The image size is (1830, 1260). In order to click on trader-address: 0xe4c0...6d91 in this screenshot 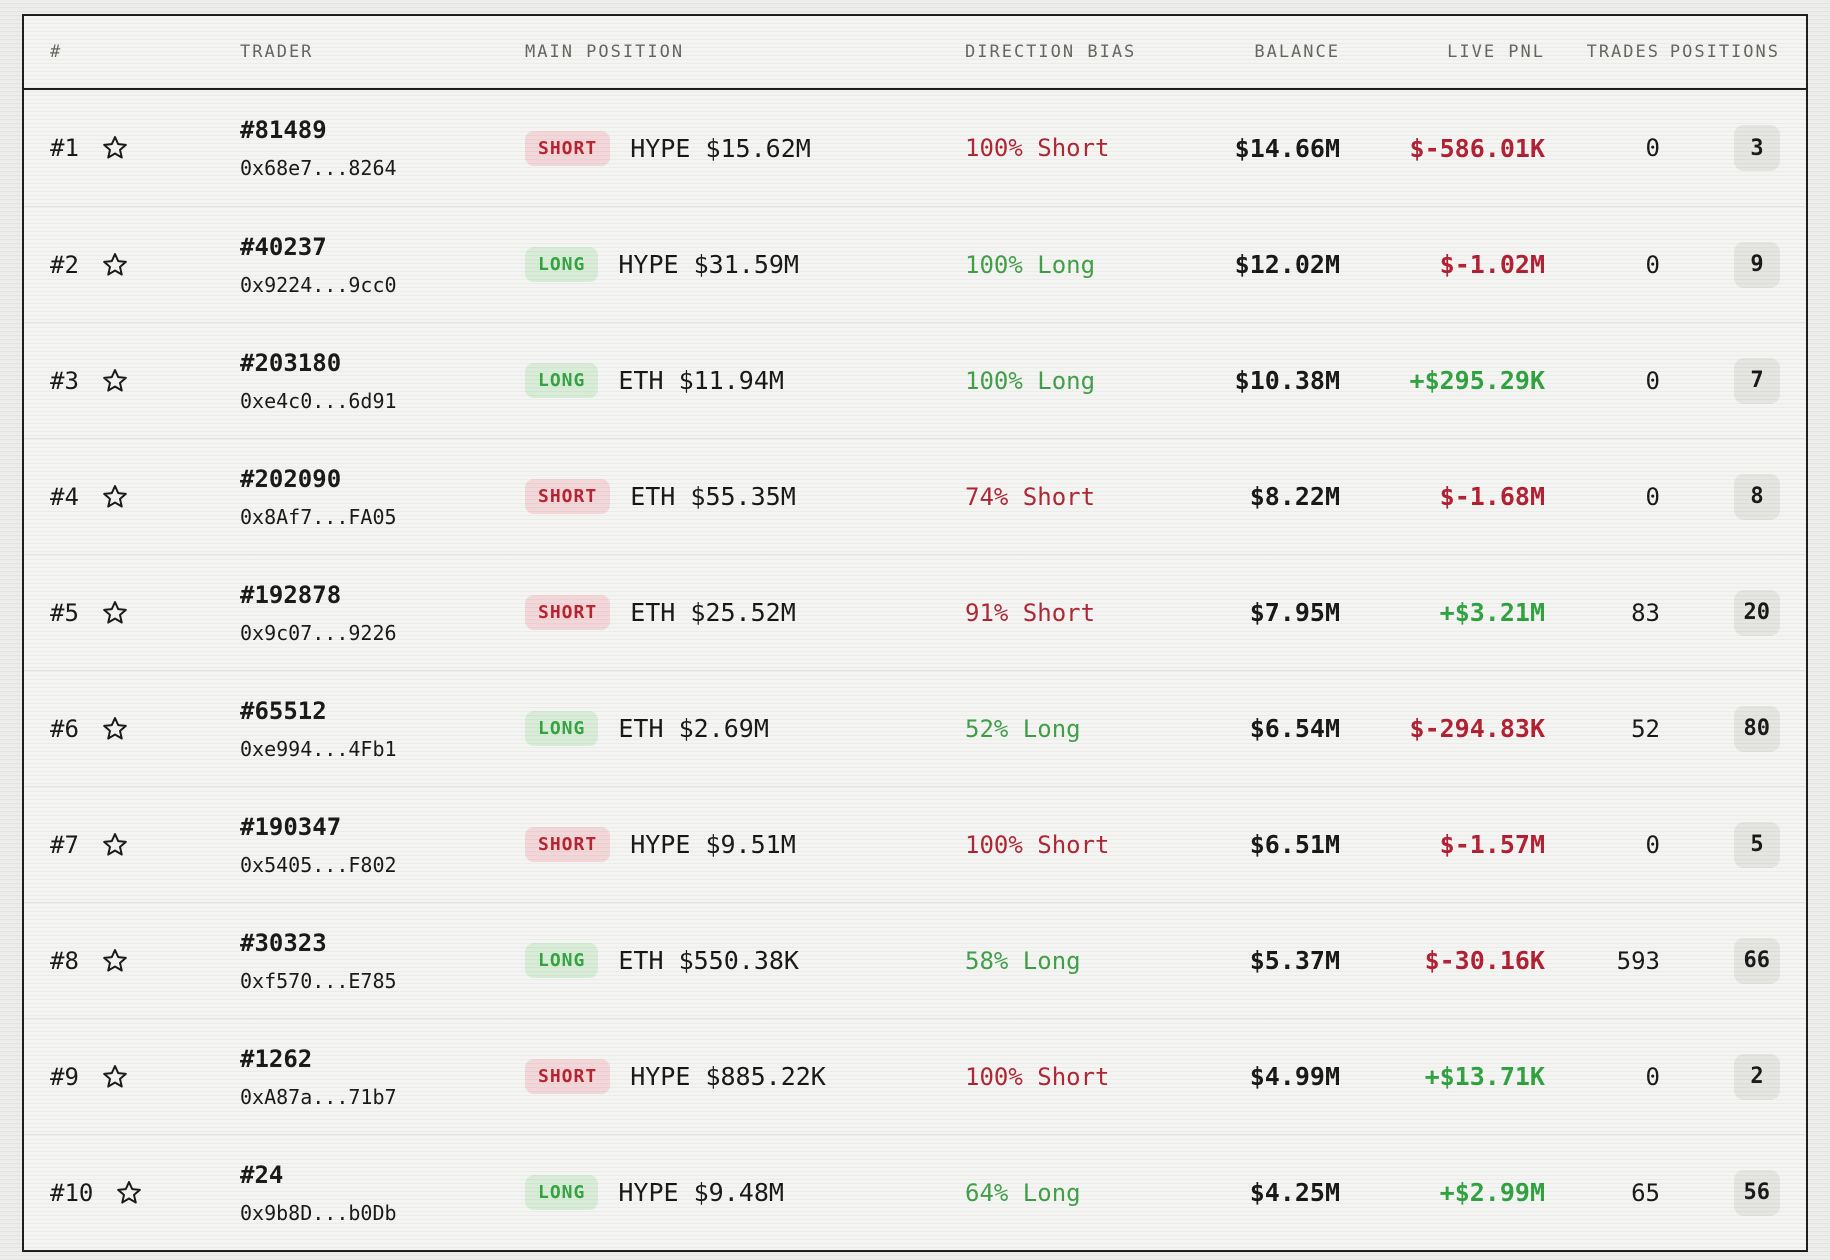, I will do `click(318, 400)`.